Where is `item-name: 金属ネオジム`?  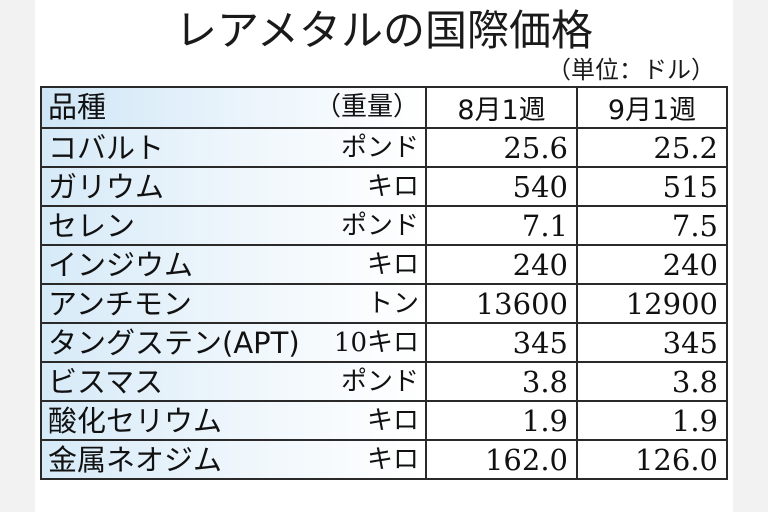
item-name: 金属ネオジム is located at coordinates (135, 460).